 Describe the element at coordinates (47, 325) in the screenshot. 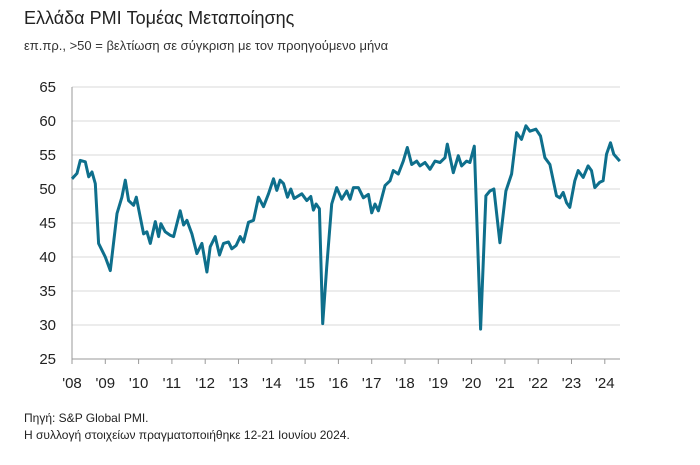

I see `y-tick-label: 30` at that location.